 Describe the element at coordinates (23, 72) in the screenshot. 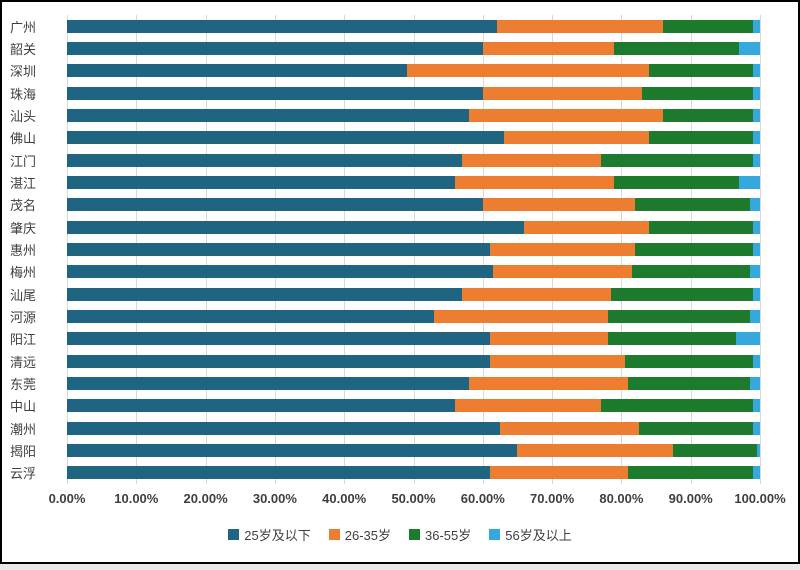

I see `category-label: 深圳` at that location.